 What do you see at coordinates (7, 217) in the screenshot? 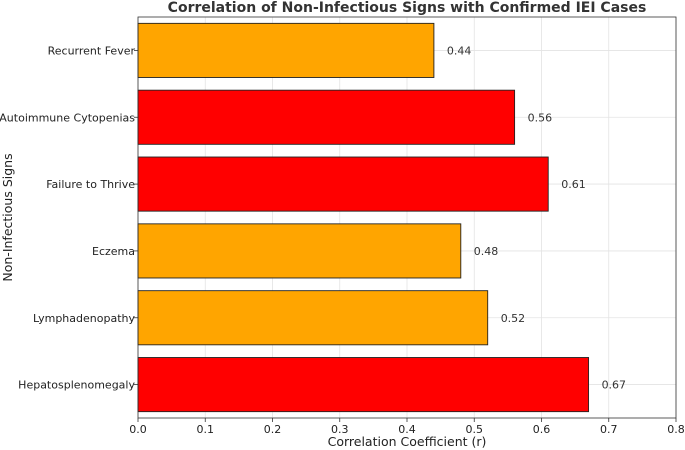
I see `y-axis-title: Non-Infectious Signs` at bounding box center [7, 217].